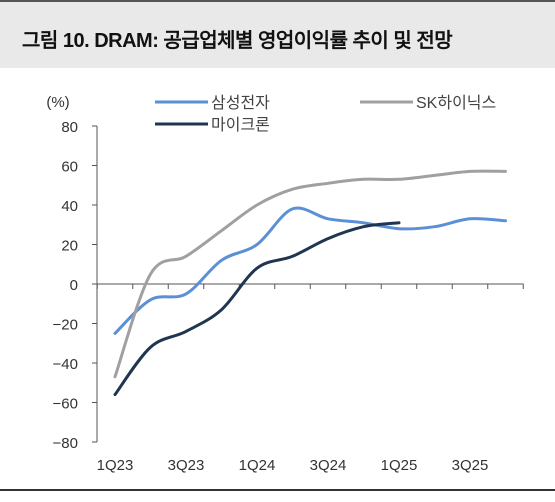 The image size is (555, 502). What do you see at coordinates (65, 325) in the screenshot?
I see `y-tick-label: −20` at bounding box center [65, 325].